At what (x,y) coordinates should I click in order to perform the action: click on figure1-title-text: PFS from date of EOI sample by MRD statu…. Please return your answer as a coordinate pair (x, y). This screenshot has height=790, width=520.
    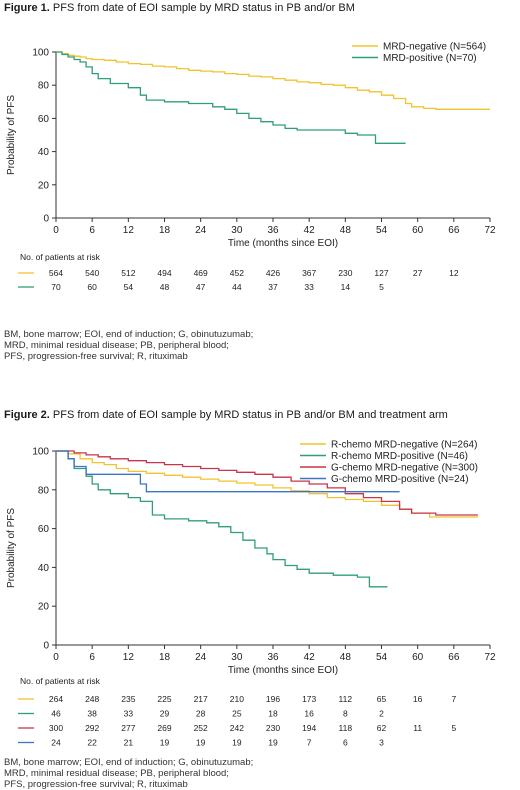
    Looking at the image, I should click on (202, 8).